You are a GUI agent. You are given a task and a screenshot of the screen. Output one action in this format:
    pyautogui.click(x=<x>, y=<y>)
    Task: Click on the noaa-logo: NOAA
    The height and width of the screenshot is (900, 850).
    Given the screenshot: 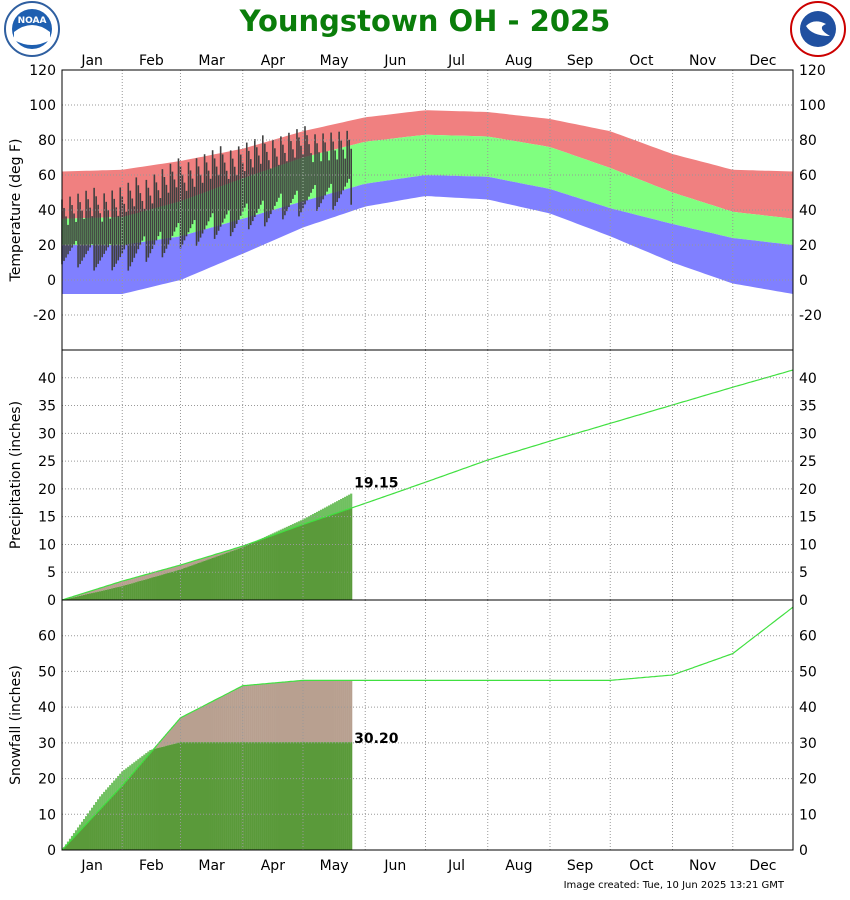 What is the action you would take?
    pyautogui.click(x=32, y=29)
    